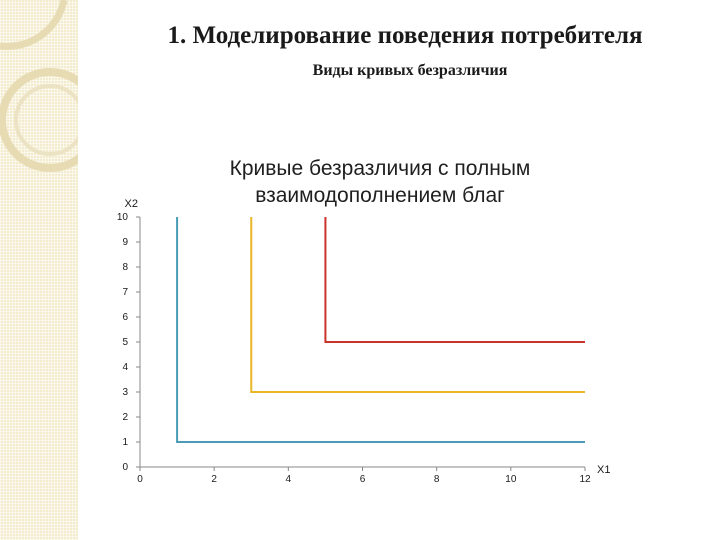 The height and width of the screenshot is (540, 720). Describe the element at coordinates (511, 479) in the screenshot. I see `x-tick-label: 10` at that location.